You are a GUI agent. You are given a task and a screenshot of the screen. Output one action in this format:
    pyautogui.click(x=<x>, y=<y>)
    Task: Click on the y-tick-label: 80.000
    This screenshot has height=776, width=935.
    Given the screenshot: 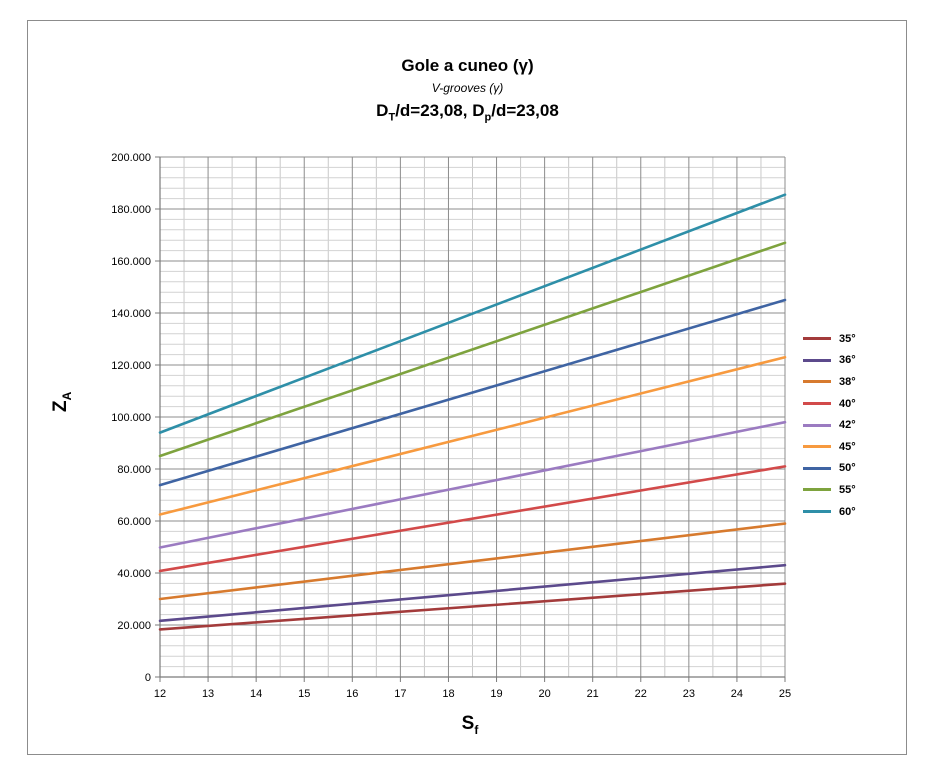 What is the action you would take?
    pyautogui.click(x=134, y=470)
    